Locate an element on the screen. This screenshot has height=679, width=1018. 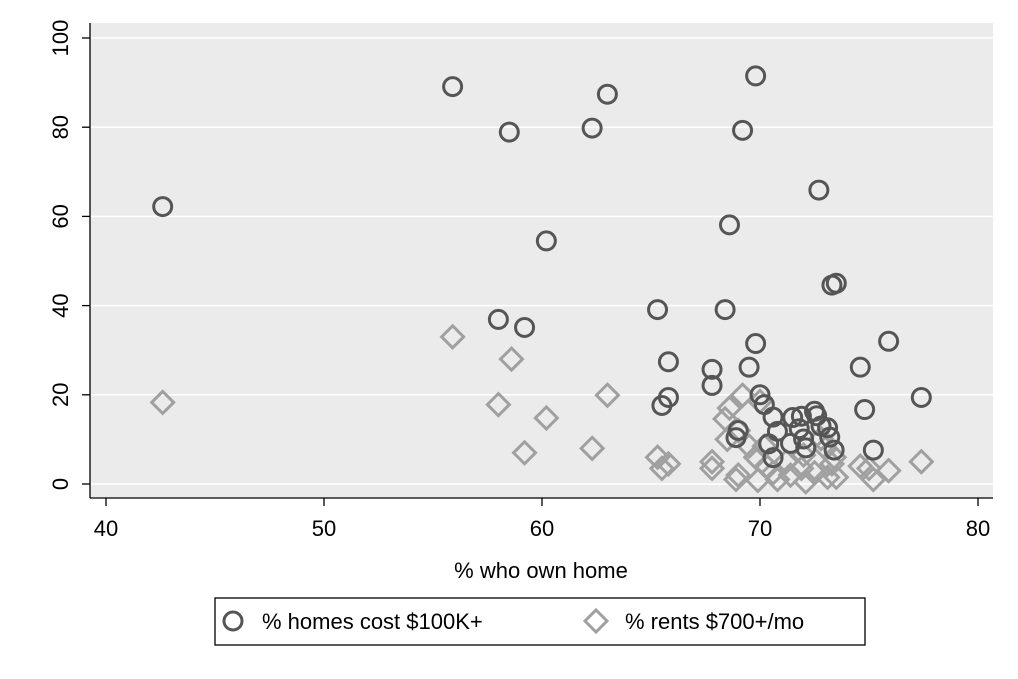
x-tick-label: 60 is located at coordinates (542, 528).